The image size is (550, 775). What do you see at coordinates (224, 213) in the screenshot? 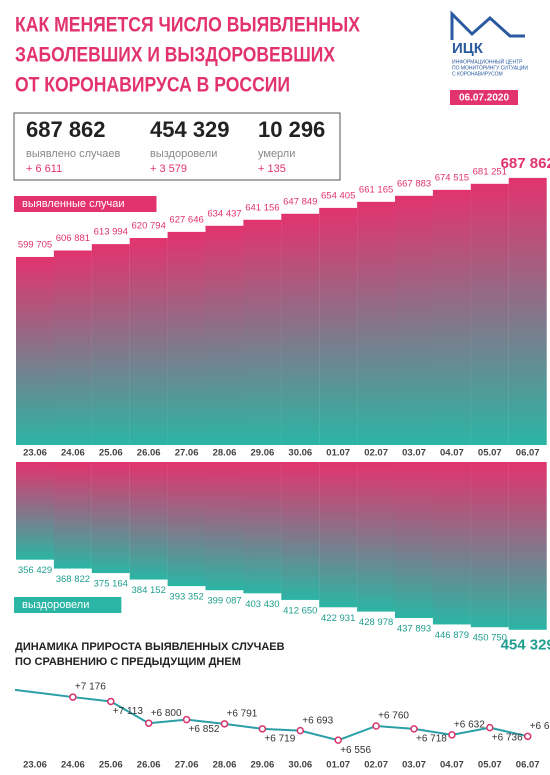
I see `value-label: 634 437` at bounding box center [224, 213].